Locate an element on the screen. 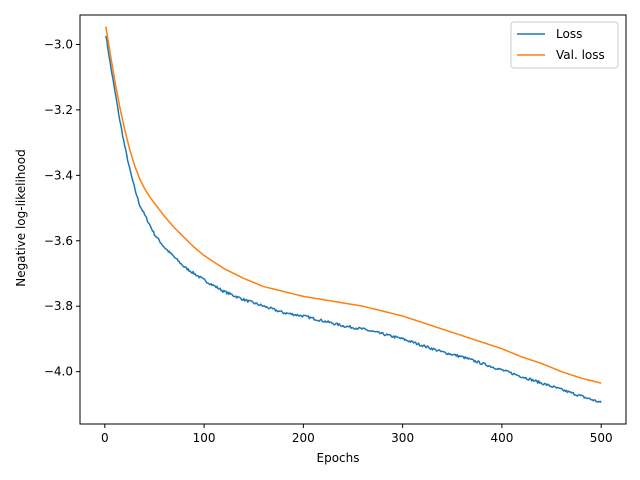  x-tick-label: 300 is located at coordinates (402, 438).